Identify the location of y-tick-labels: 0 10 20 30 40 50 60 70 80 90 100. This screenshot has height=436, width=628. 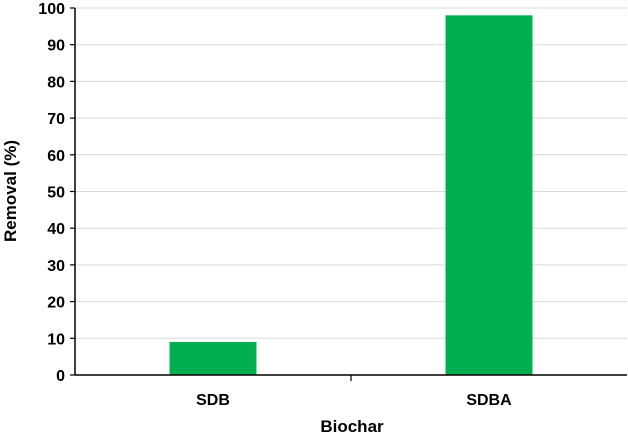
(51, 193).